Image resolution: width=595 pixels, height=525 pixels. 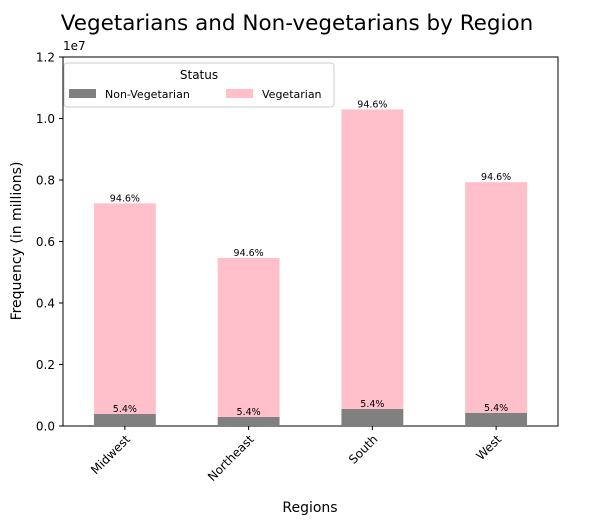 What do you see at coordinates (231, 458) in the screenshot?
I see `x-tick-label: Northeast` at bounding box center [231, 458].